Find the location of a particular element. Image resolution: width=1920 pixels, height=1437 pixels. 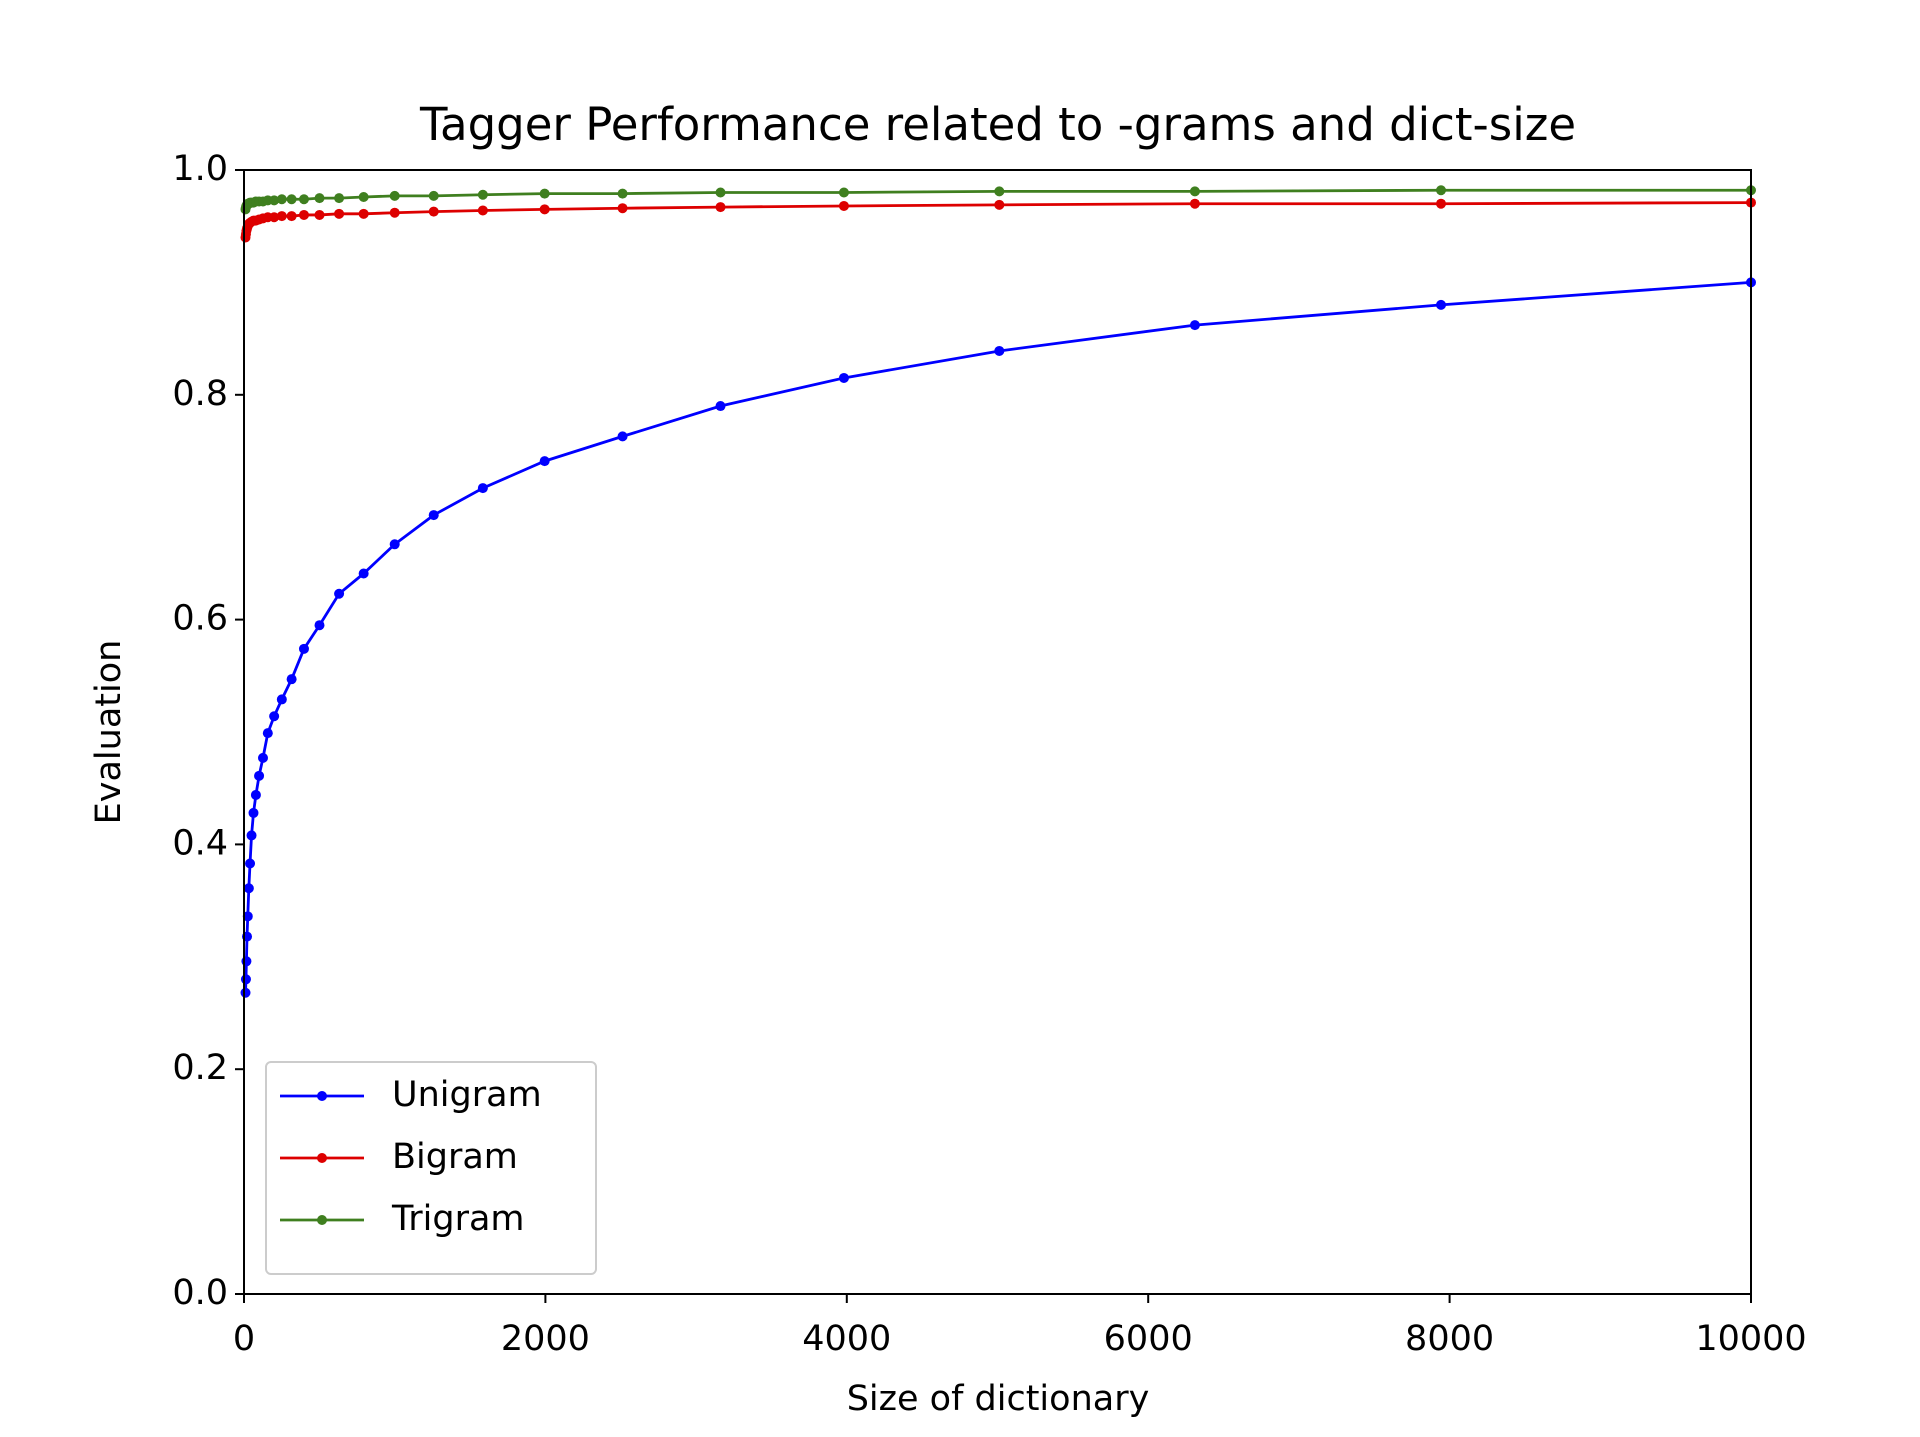

y-tick-label: 0.6 is located at coordinates (200, 619).